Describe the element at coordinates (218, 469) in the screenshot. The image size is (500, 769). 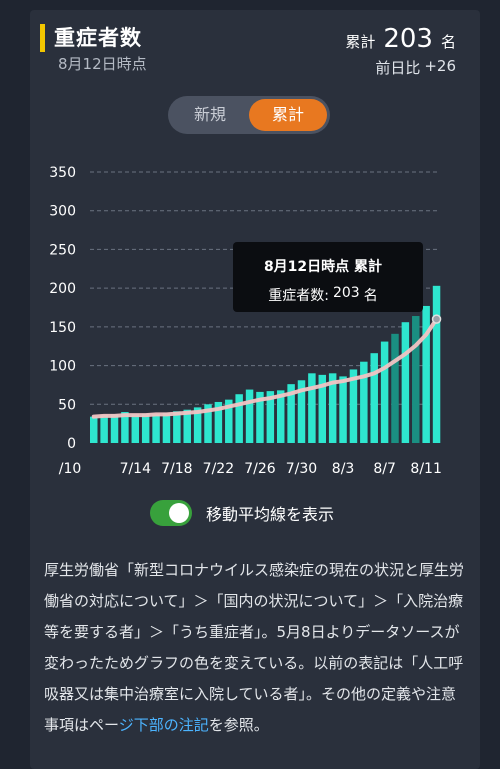
I see `x-tick-label: 7/22` at that location.